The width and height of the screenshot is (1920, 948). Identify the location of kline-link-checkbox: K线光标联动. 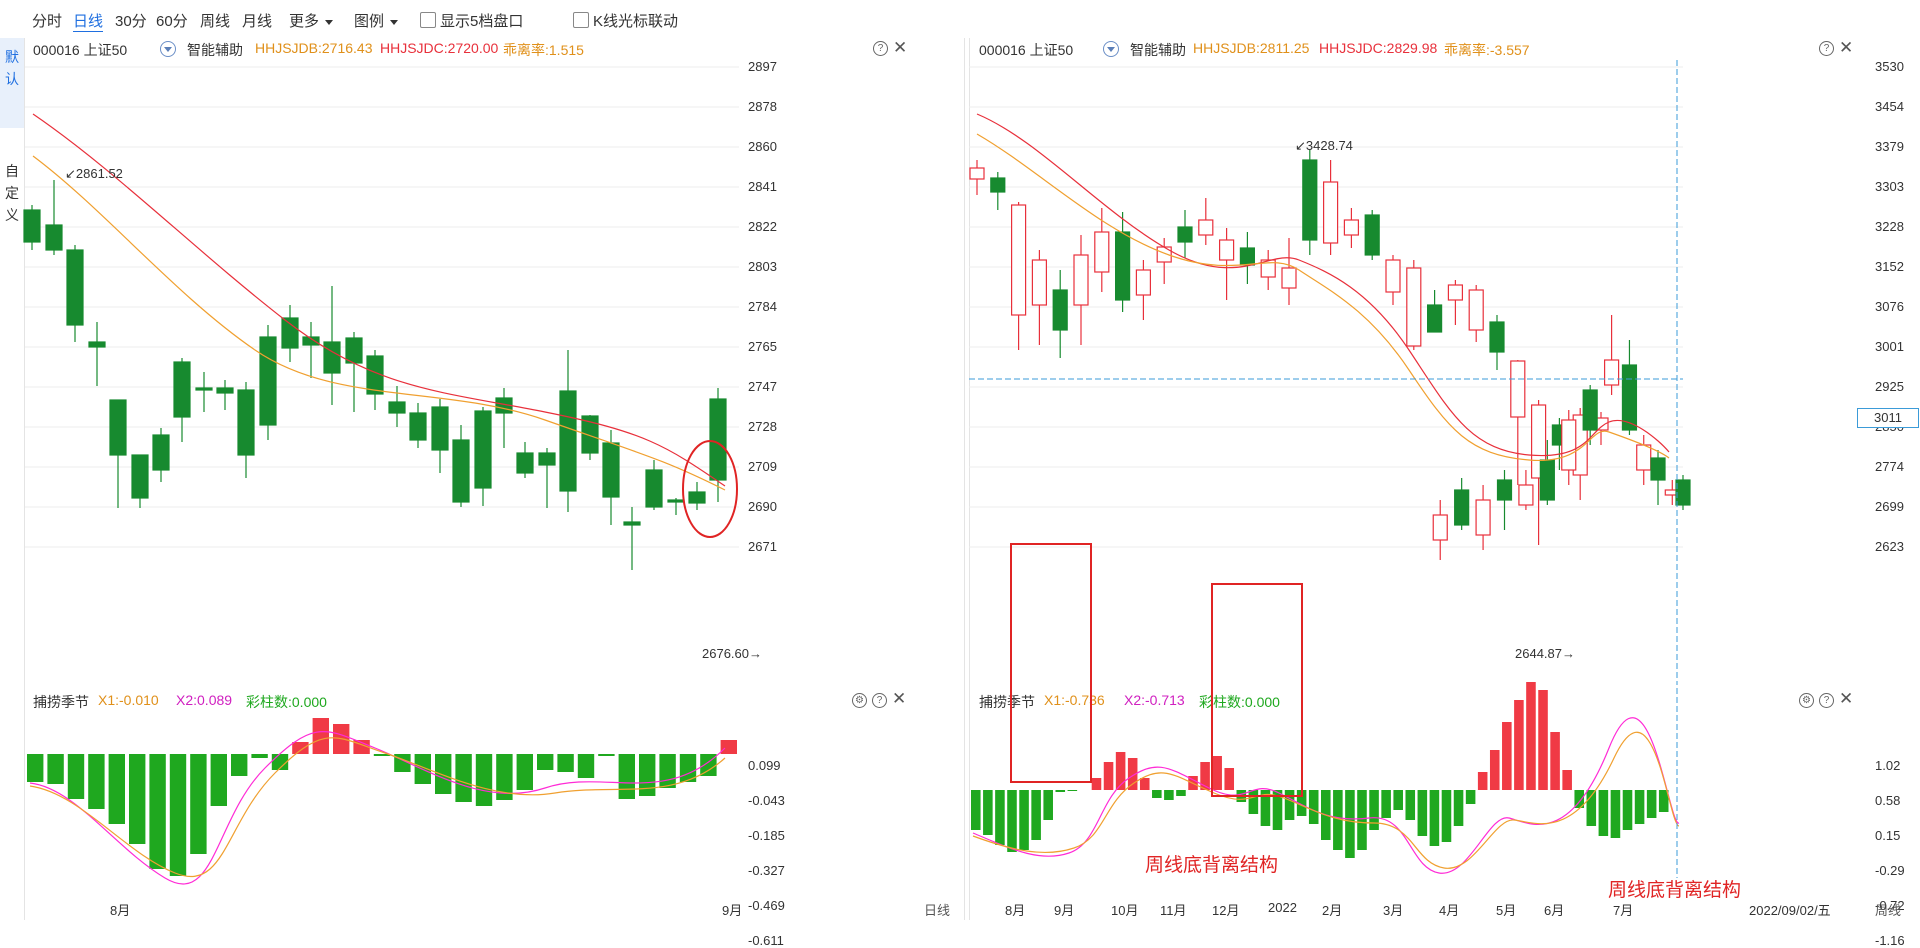
(625, 20).